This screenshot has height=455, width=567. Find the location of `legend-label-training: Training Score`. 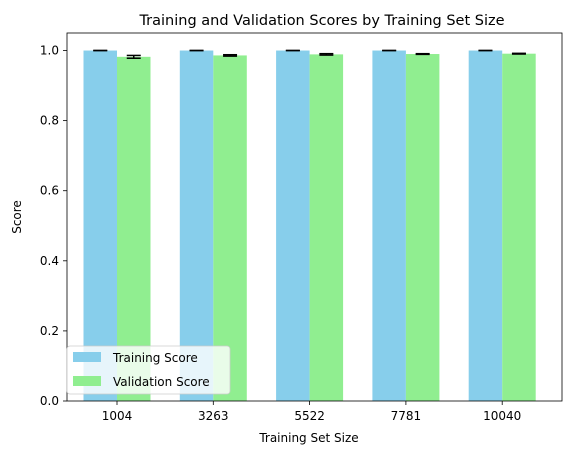

legend-label-training: Training Score is located at coordinates (155, 358).